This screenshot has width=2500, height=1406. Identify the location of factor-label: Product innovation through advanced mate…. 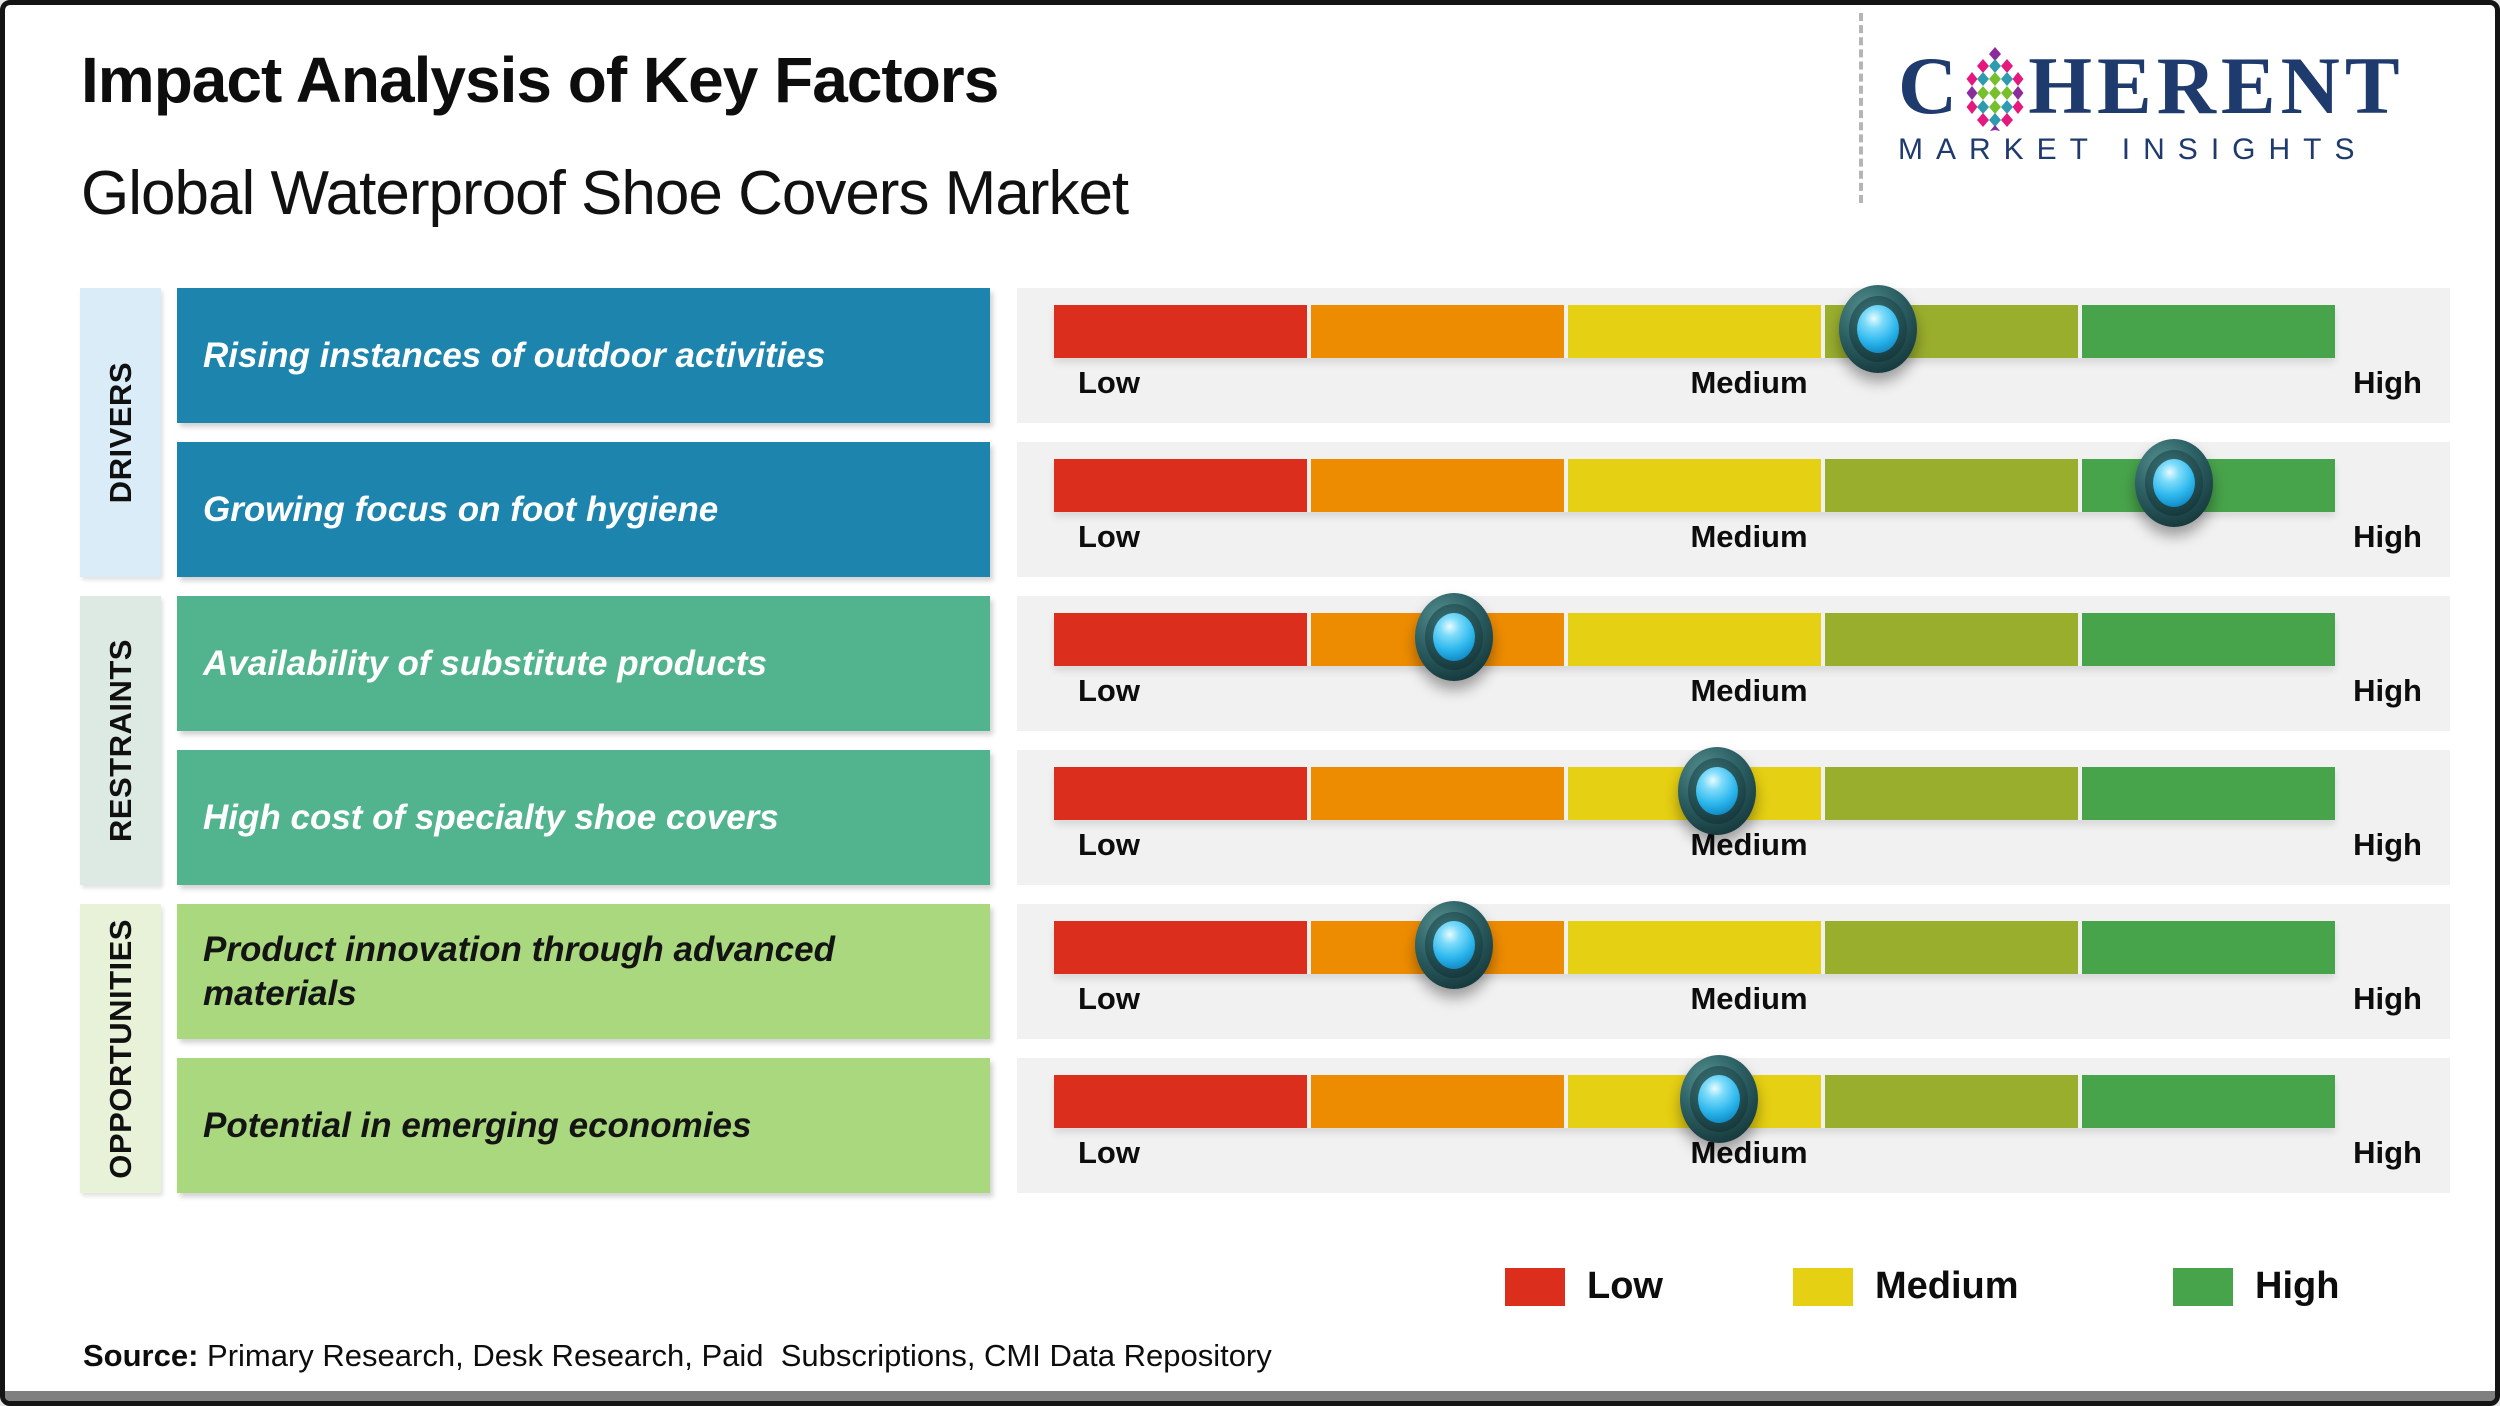
(519, 971).